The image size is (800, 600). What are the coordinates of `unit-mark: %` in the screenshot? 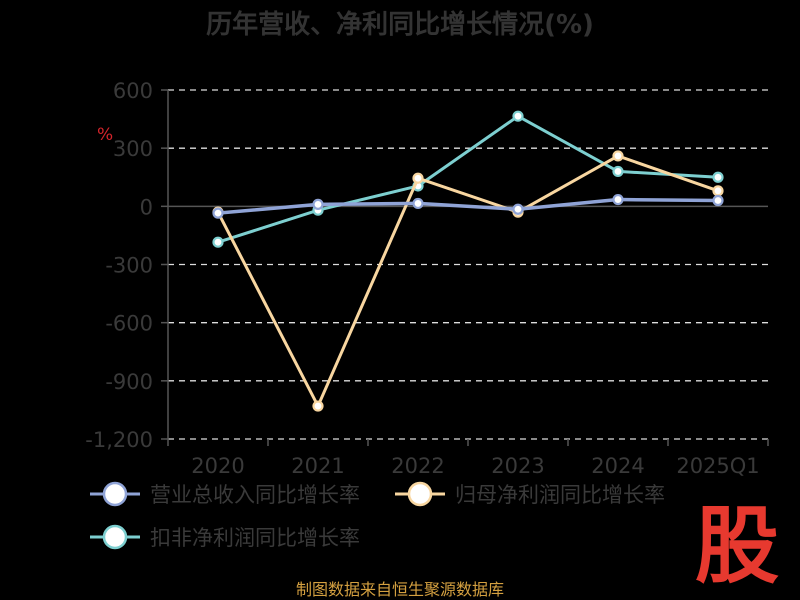 It's located at (105, 135).